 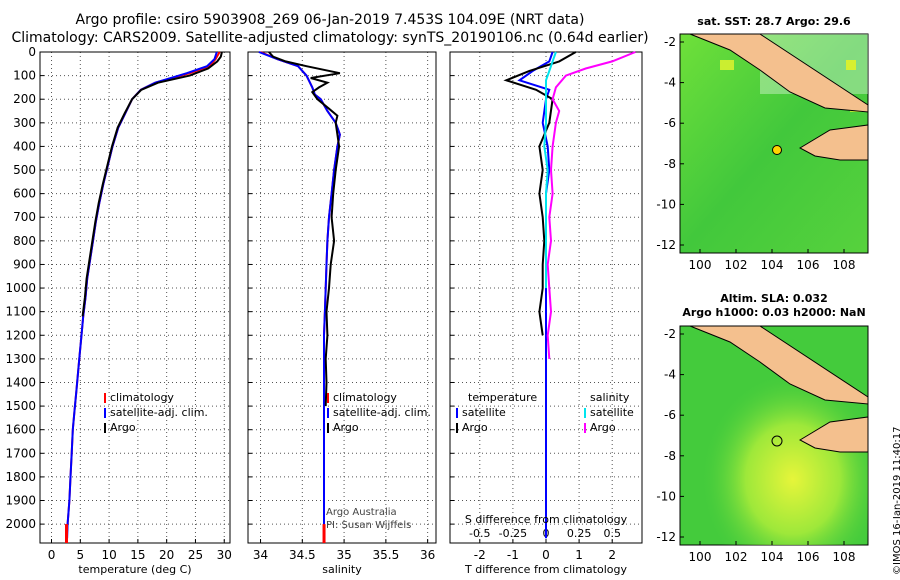 What do you see at coordinates (123, 427) in the screenshot?
I see `legend-temp-argo: Argo` at bounding box center [123, 427].